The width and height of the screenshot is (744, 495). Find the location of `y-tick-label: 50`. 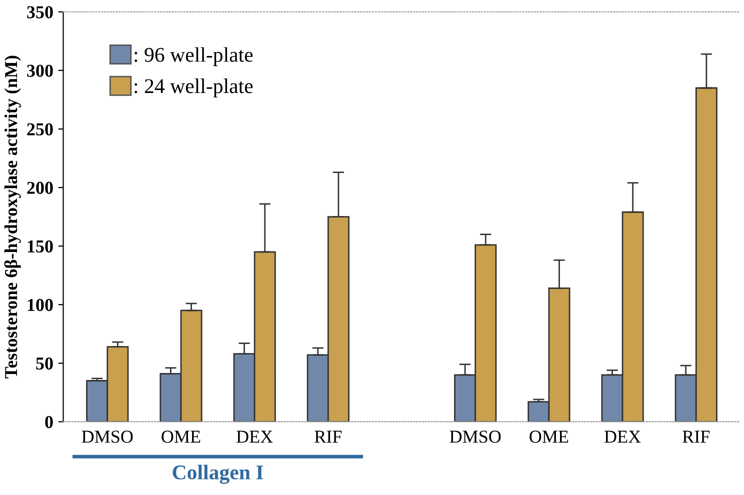

y-tick-label: 50 is located at coordinates (44, 363).